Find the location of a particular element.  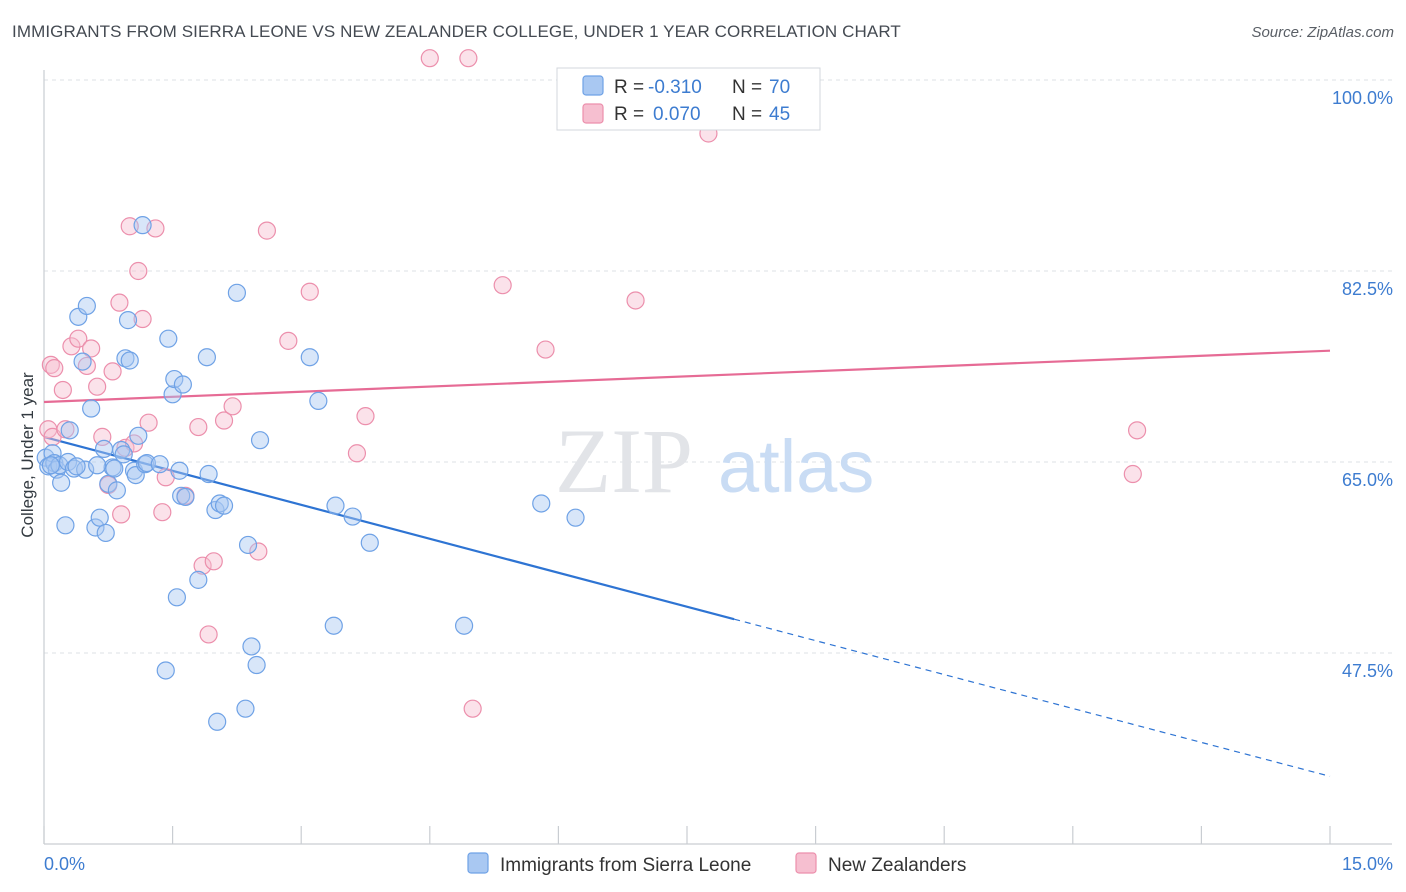

y-tick-labels: 47.5% 65.0% 82.5% 100.0% is located at coordinates (1362, 384).